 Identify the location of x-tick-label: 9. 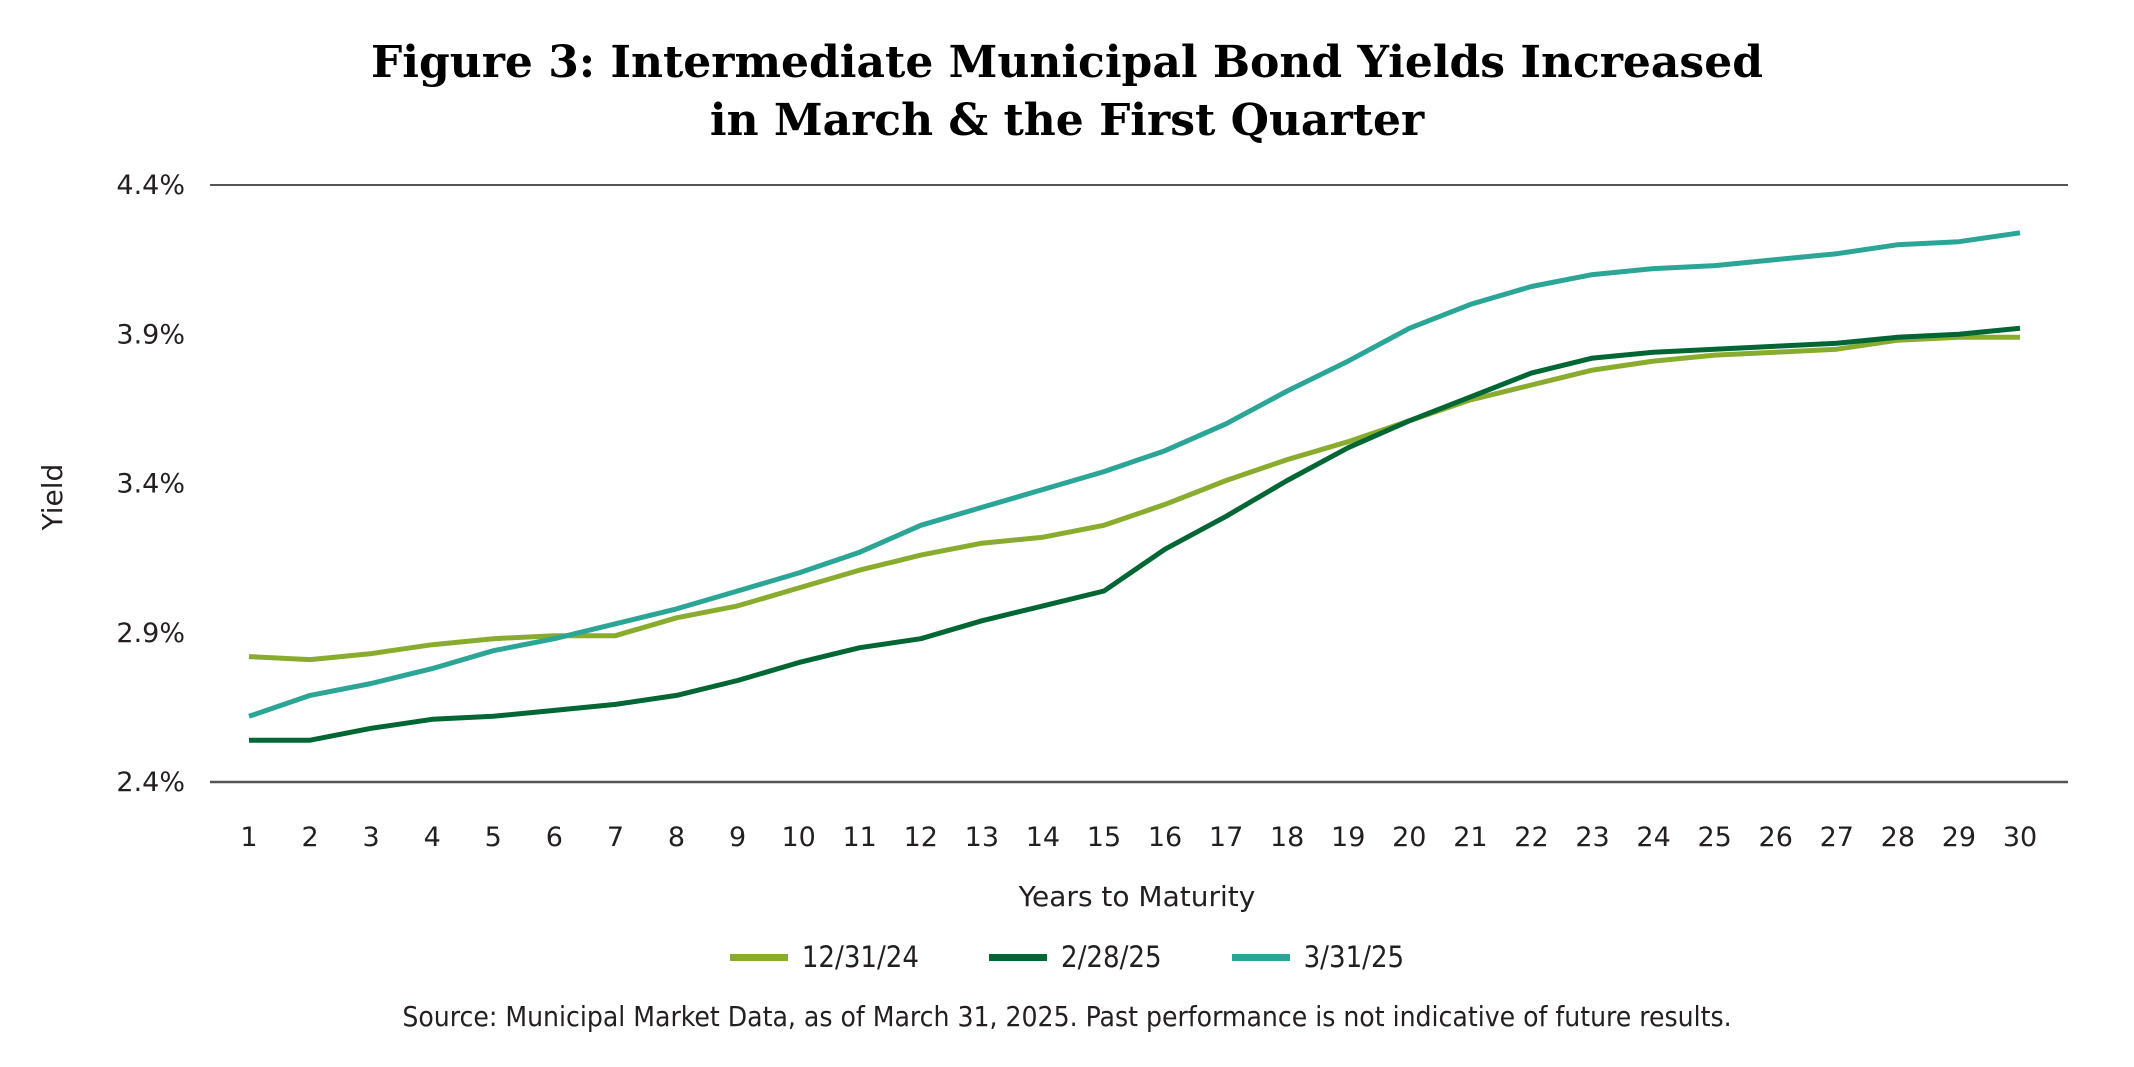
(737, 837).